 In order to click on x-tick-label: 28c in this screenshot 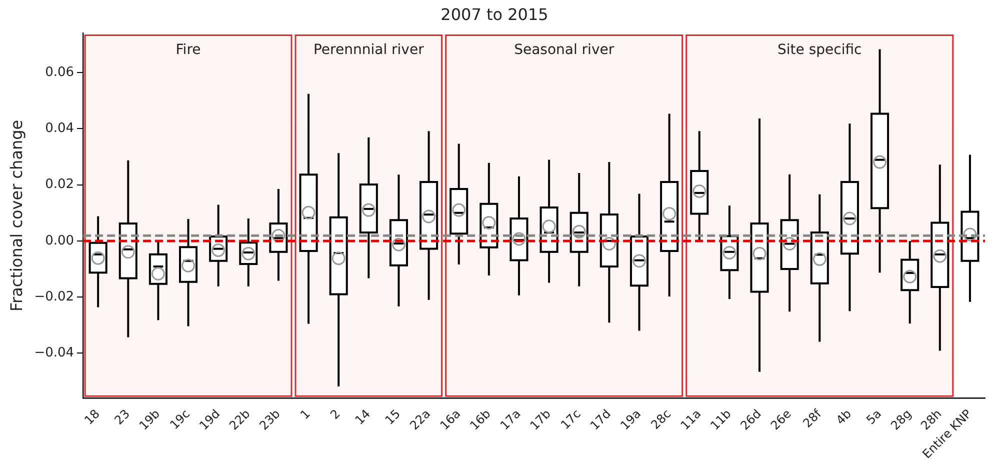, I will do `click(661, 419)`.